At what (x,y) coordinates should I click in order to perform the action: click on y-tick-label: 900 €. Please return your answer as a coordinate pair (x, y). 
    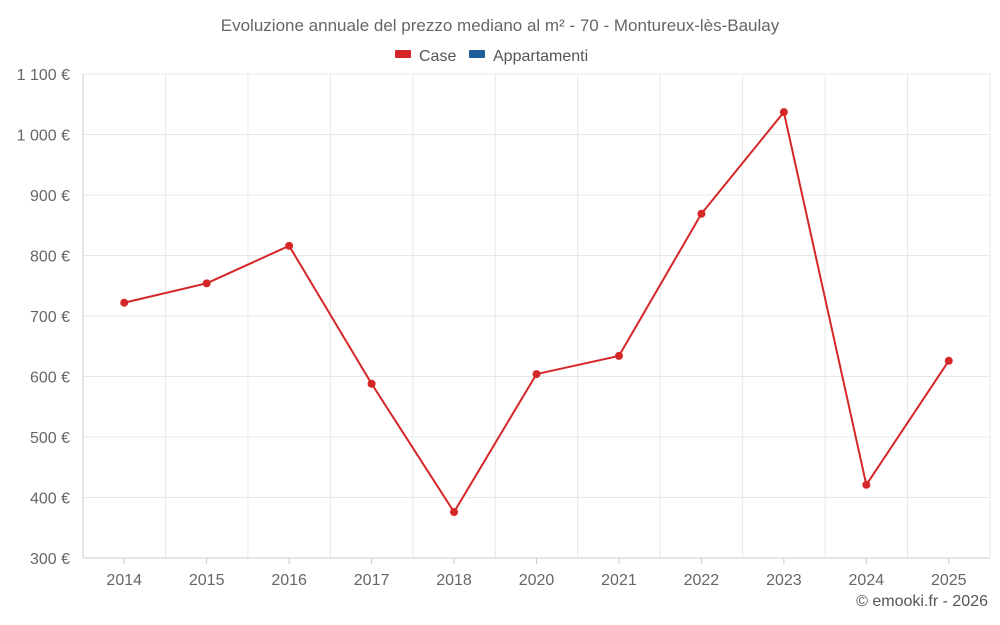
    Looking at the image, I should click on (50, 196).